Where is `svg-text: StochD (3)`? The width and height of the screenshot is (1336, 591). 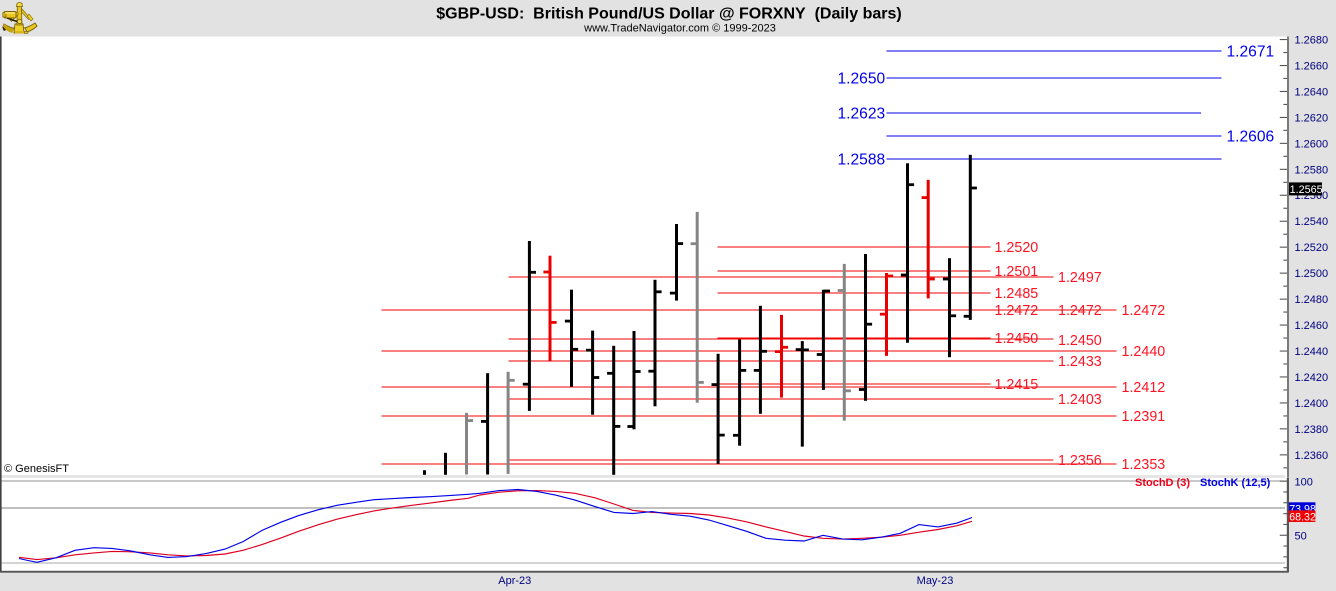
svg-text: StochD (3) is located at coordinates (1162, 483).